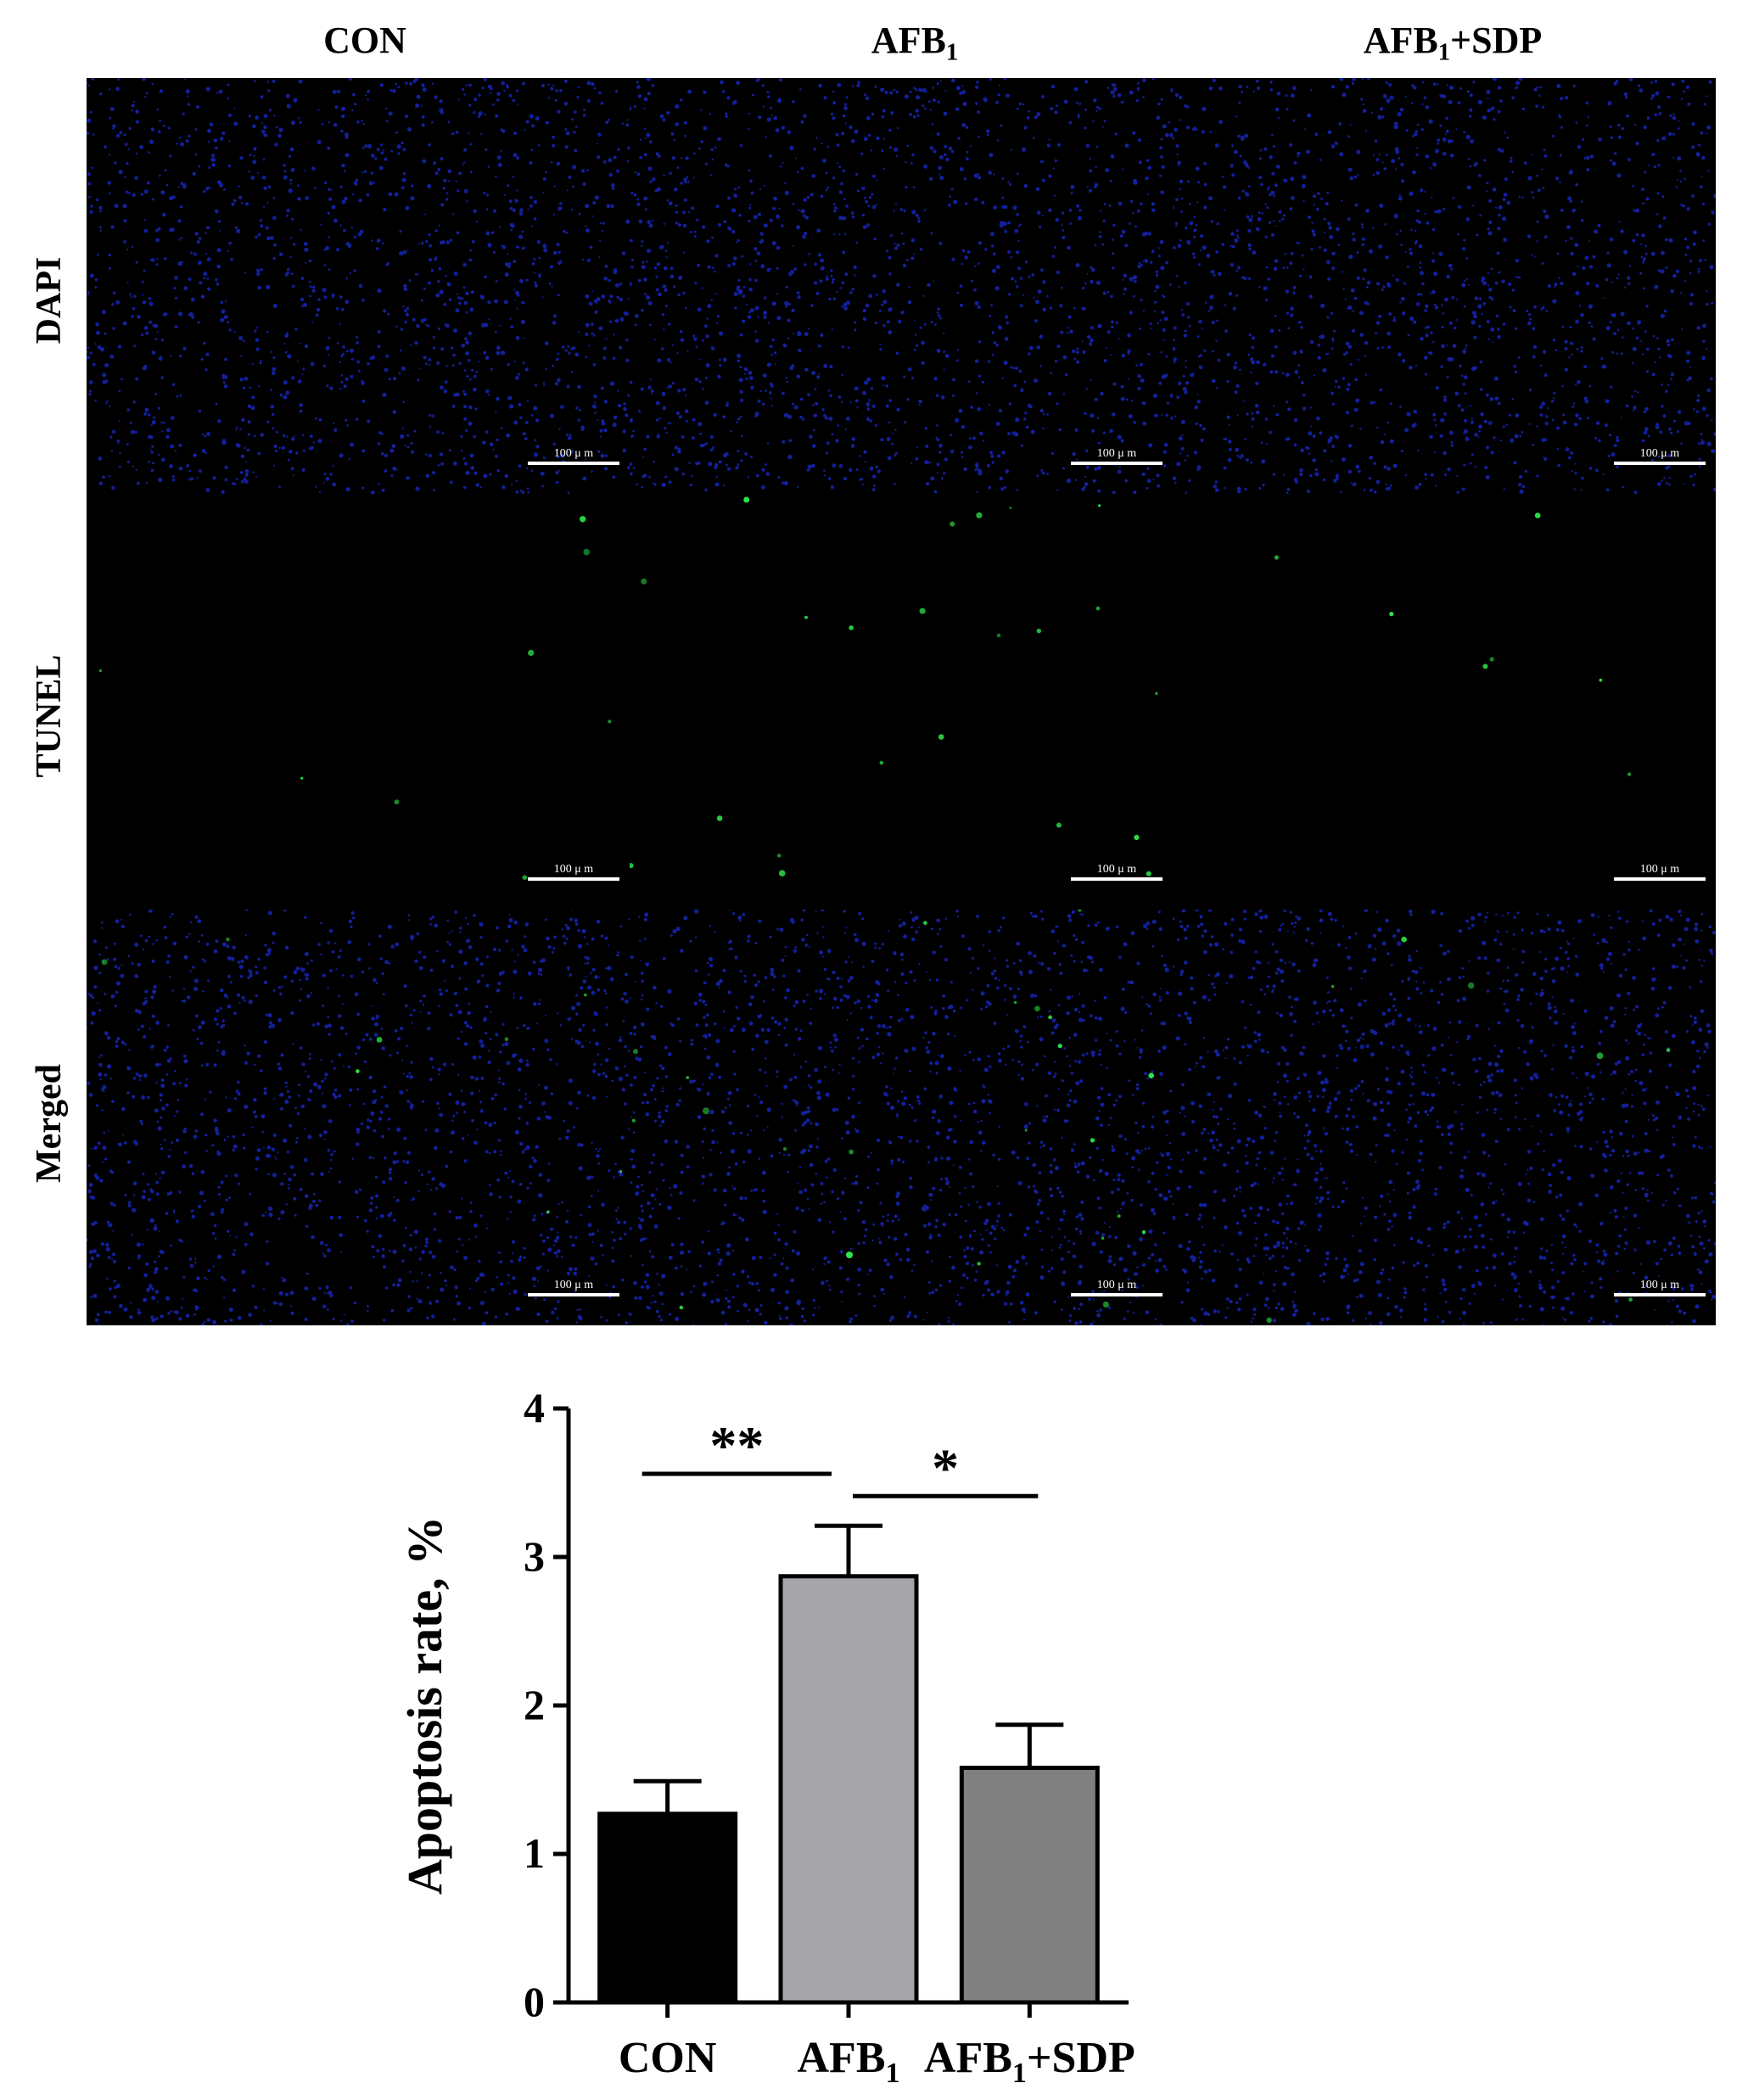 Image resolution: width=1748 pixels, height=2100 pixels. Describe the element at coordinates (50, 1123) in the screenshot. I see `row-label-merged: Merged` at that location.